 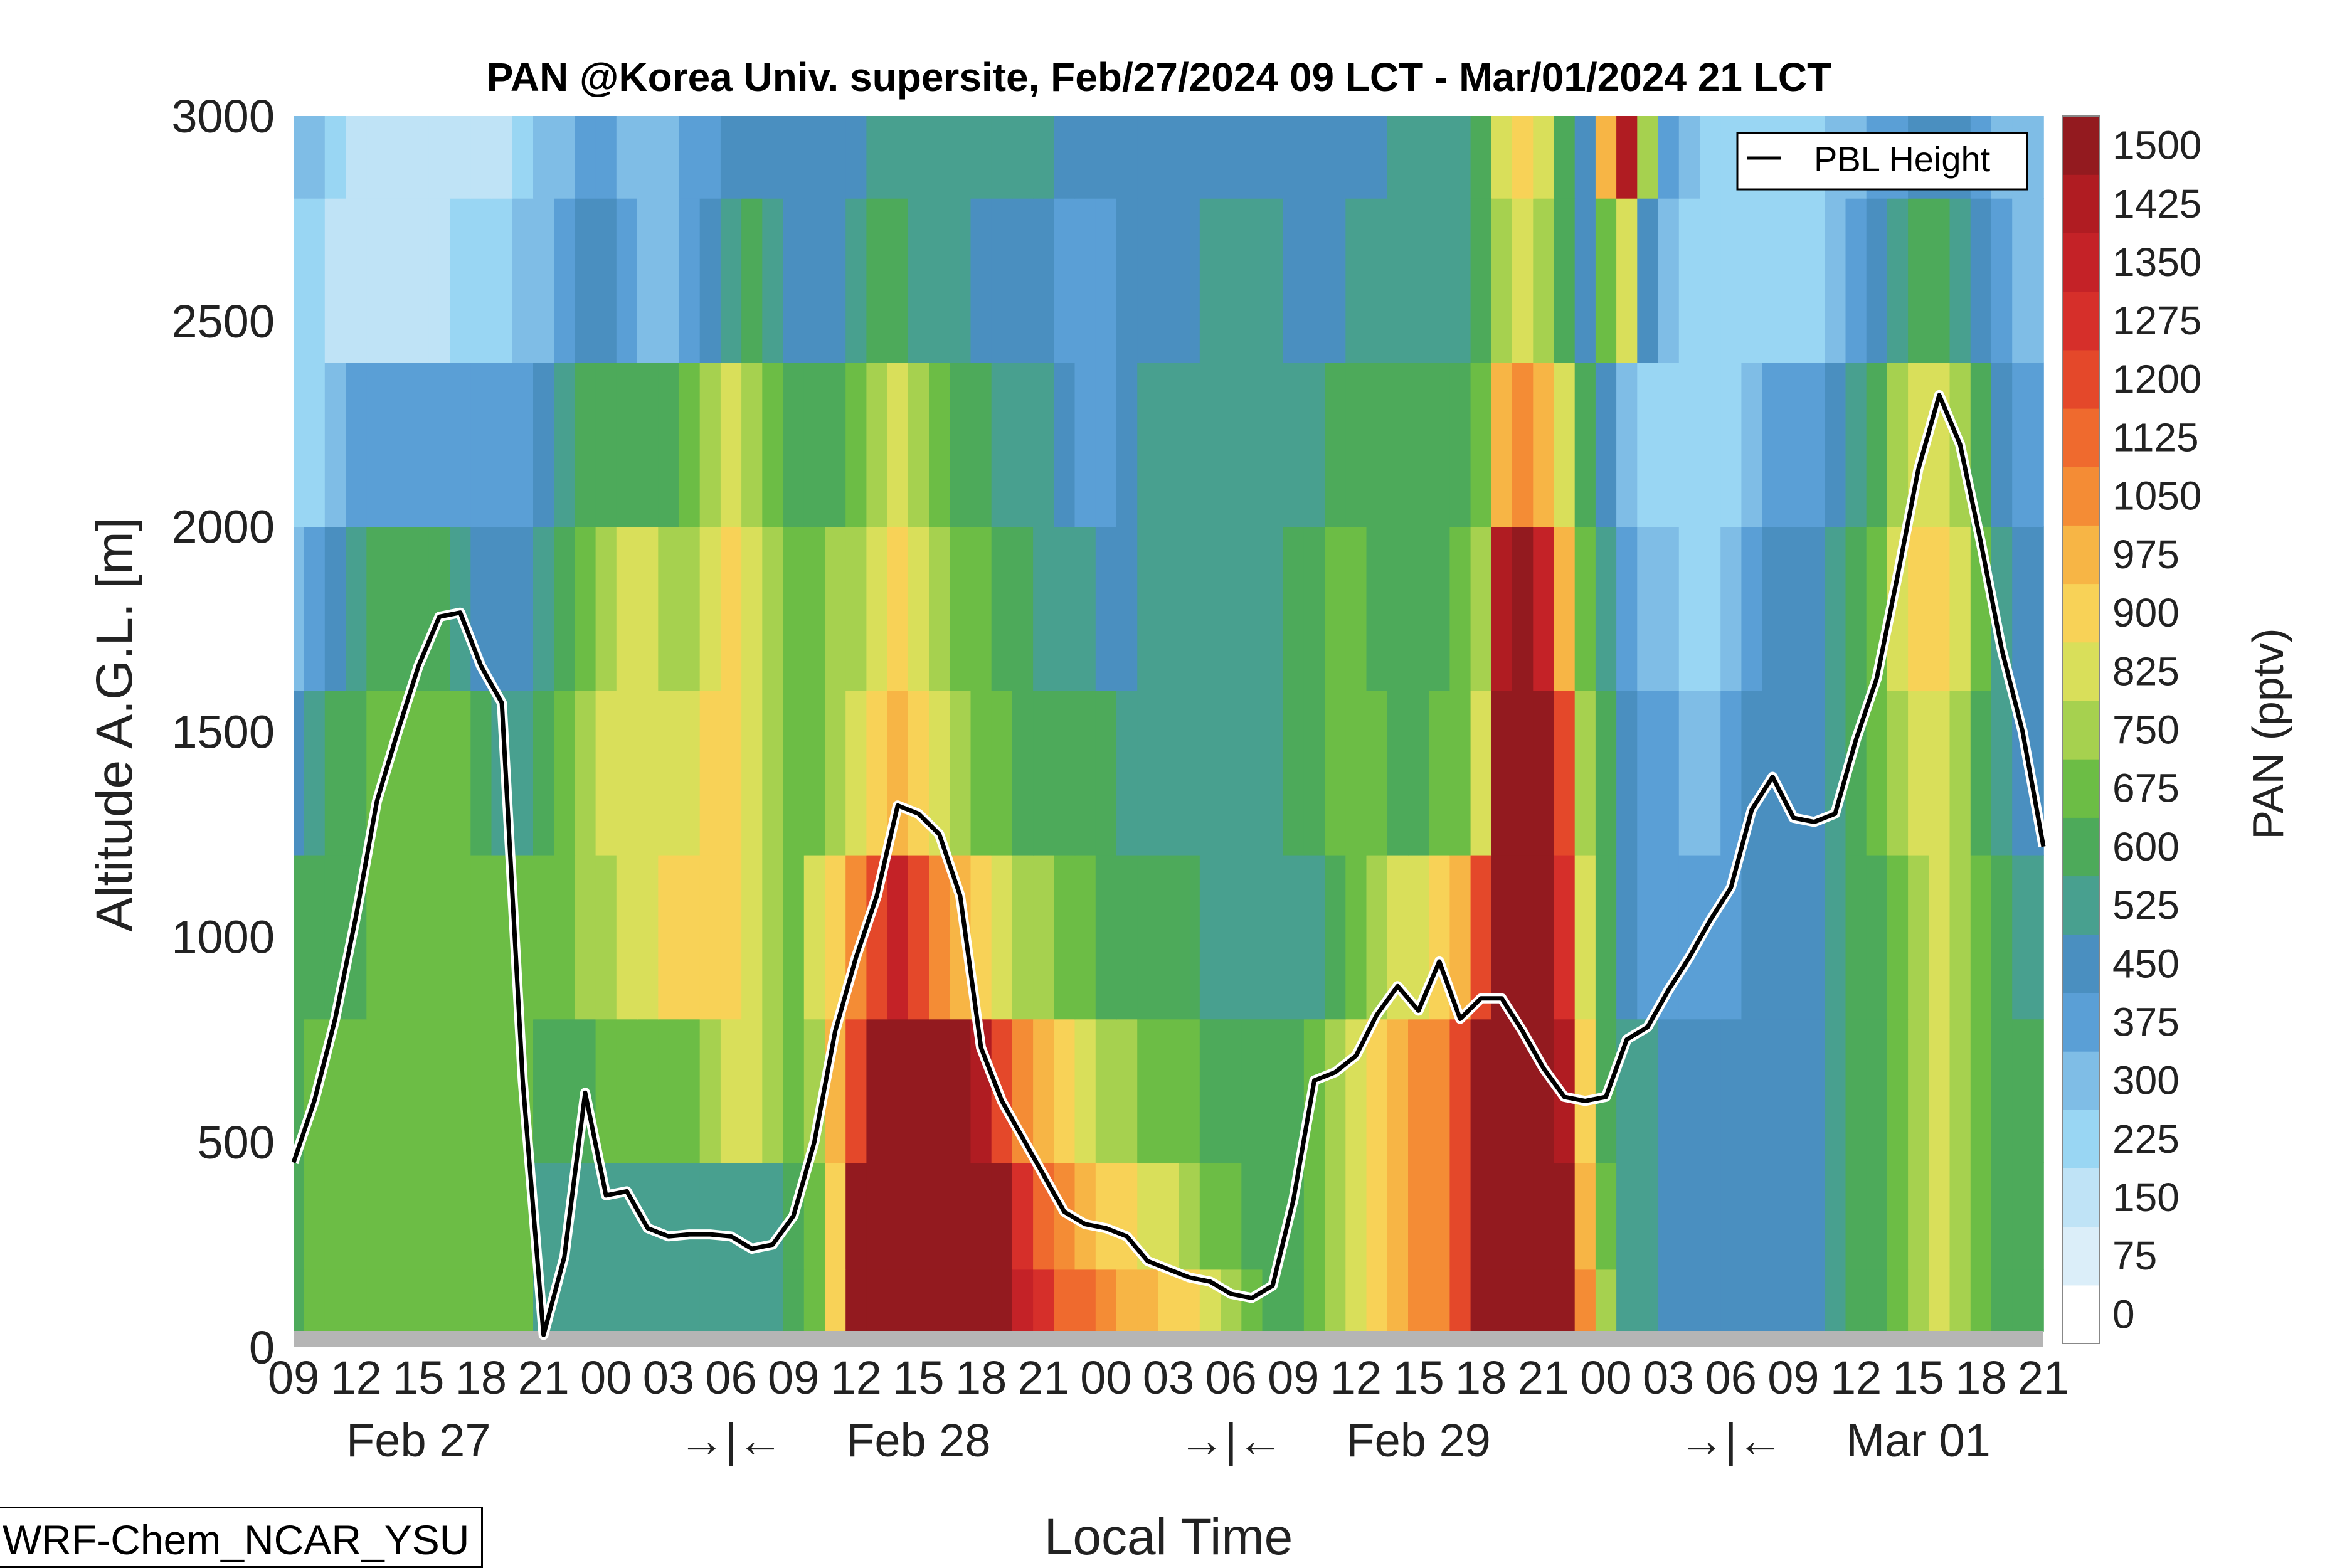 I want to click on colorbar-tick-label: 150, so click(x=2146, y=1197).